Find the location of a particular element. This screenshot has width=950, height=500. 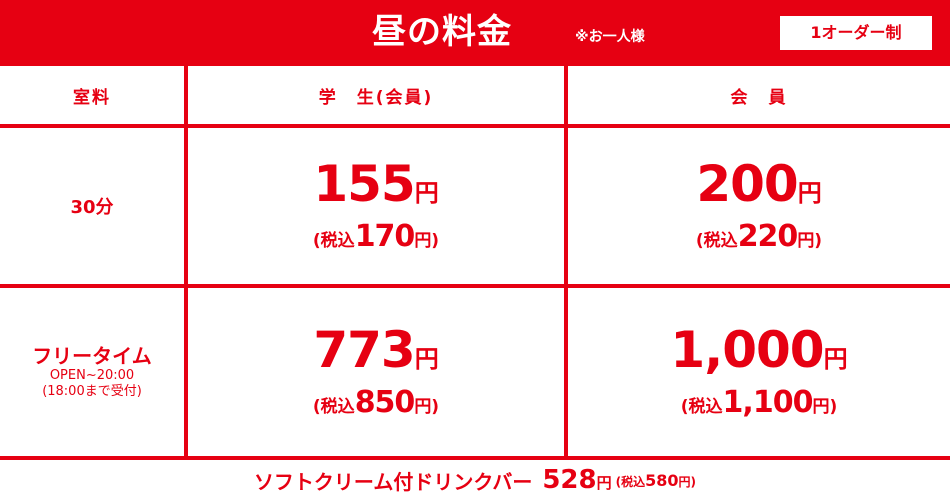

drink-bar-text: ソフトクリーム付ドリンクバー is located at coordinates (393, 481).